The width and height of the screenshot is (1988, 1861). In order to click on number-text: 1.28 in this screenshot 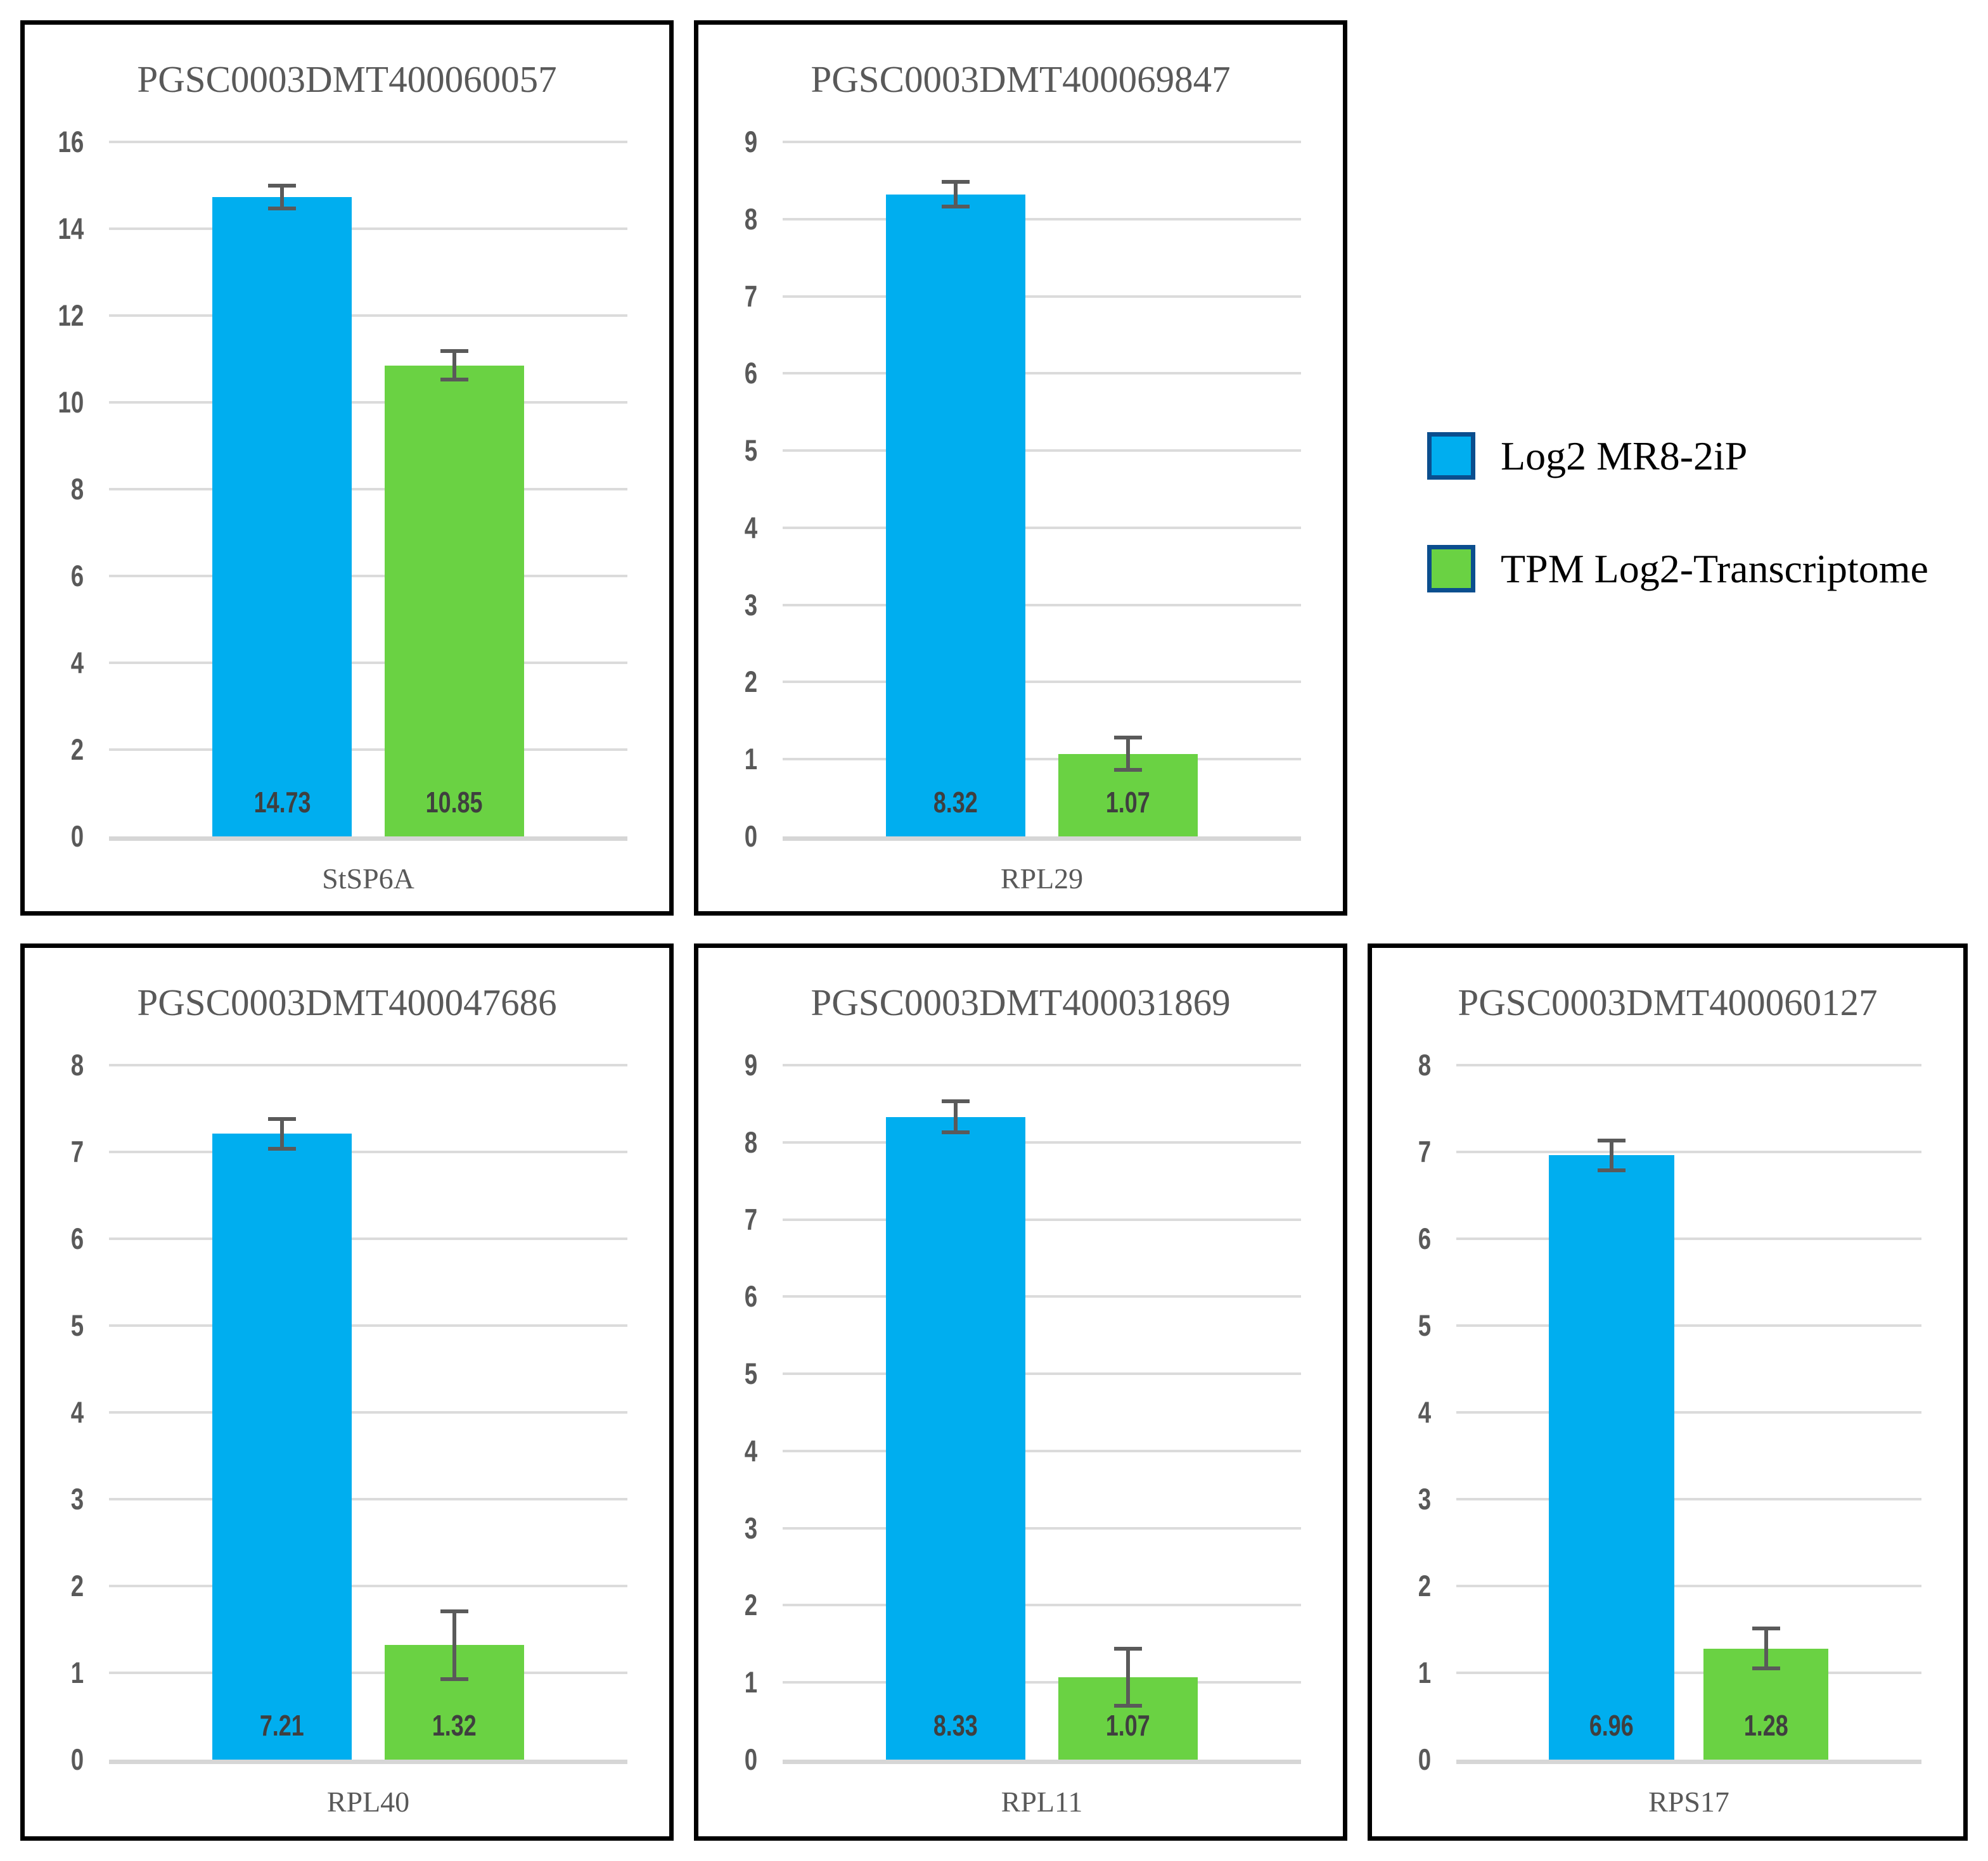, I will do `click(1765, 1725)`.